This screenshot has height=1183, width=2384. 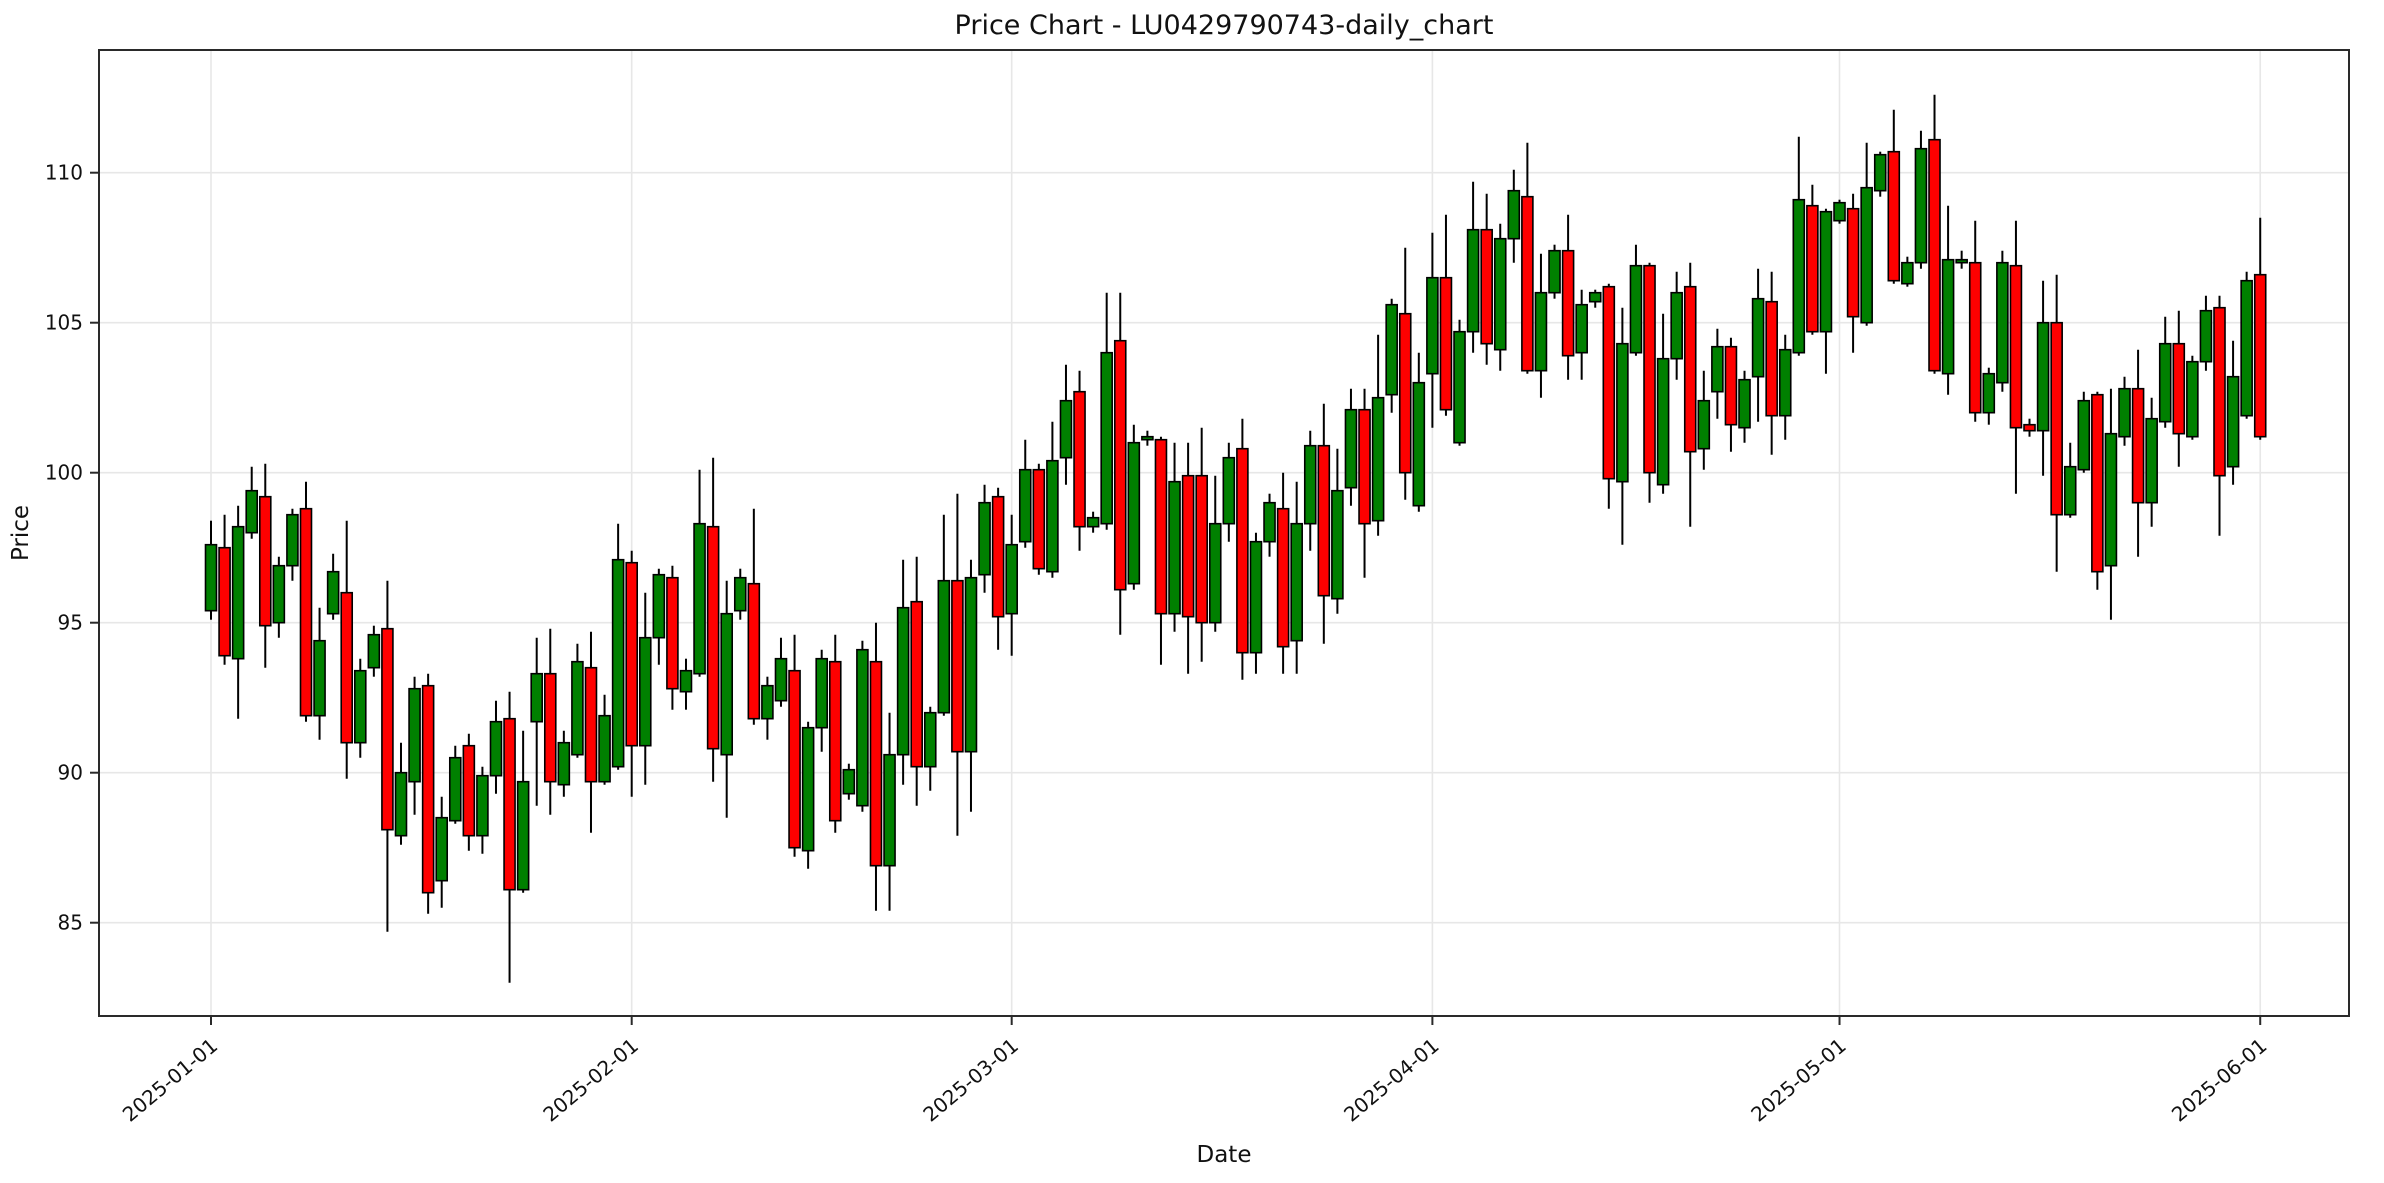 I want to click on y-tick-label: 85, so click(x=70, y=923).